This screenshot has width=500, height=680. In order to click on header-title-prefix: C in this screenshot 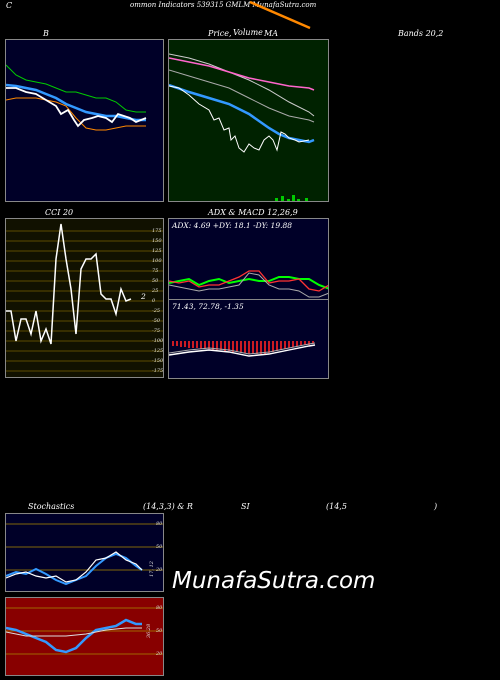, I will do `click(9, 5)`.